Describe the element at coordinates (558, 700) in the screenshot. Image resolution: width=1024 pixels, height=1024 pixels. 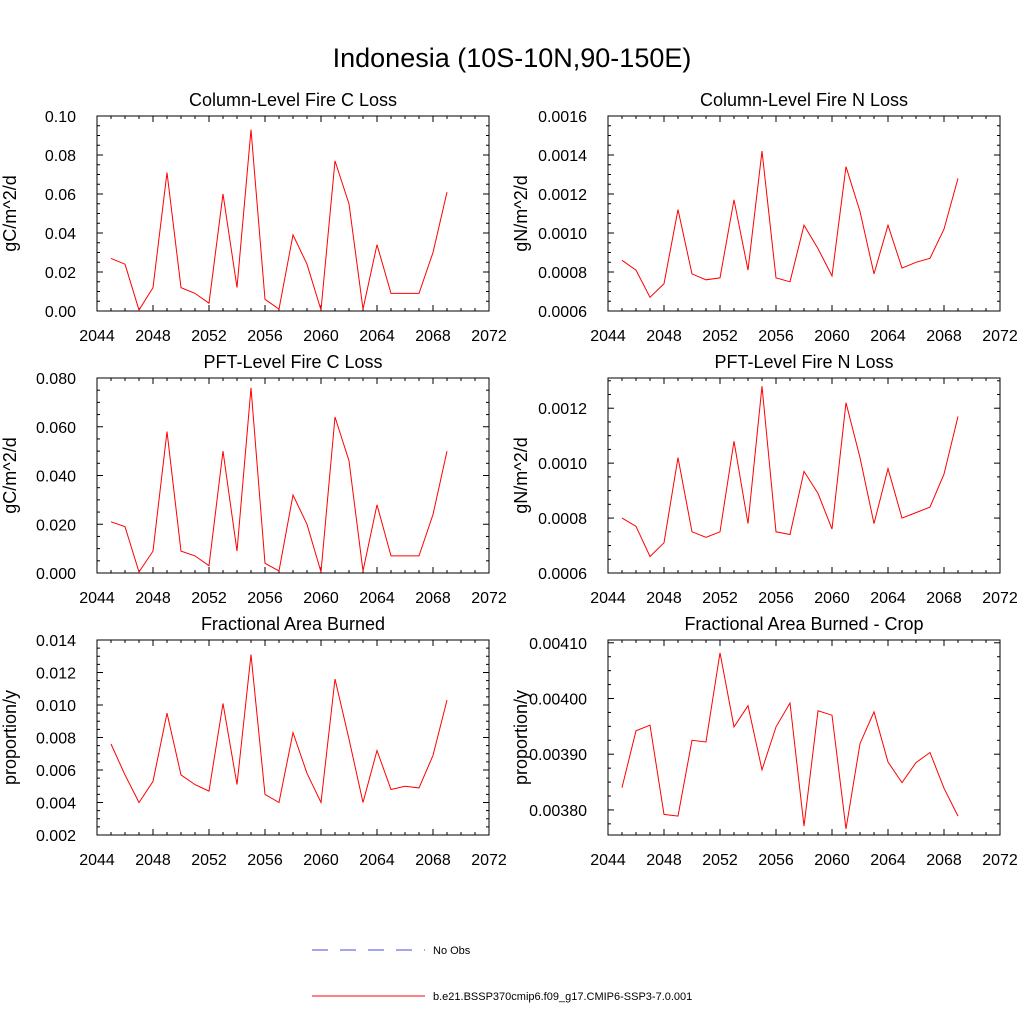
I see `y-tick-label: 0.00400` at that location.